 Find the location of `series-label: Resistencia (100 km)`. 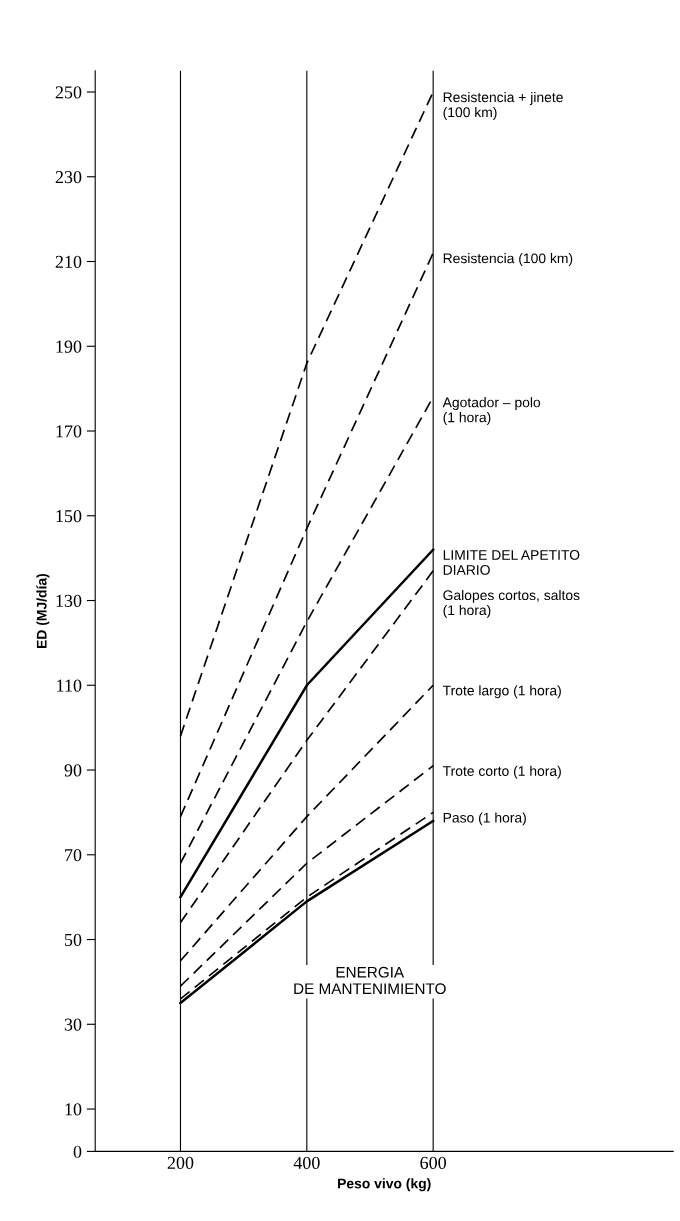

series-label: Resistencia (100 km) is located at coordinates (508, 259).